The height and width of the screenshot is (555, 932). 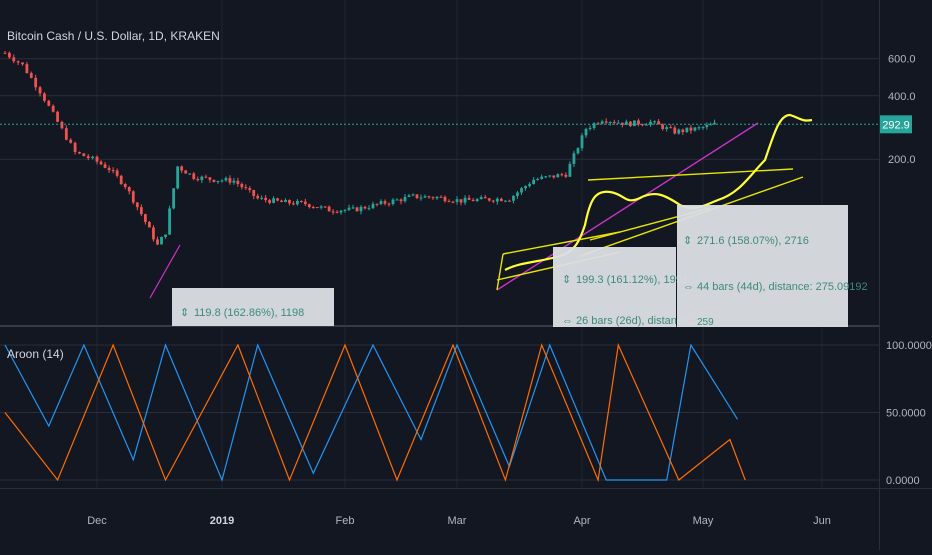 What do you see at coordinates (165, 271) in the screenshot?
I see `trend-line-magenta` at bounding box center [165, 271].